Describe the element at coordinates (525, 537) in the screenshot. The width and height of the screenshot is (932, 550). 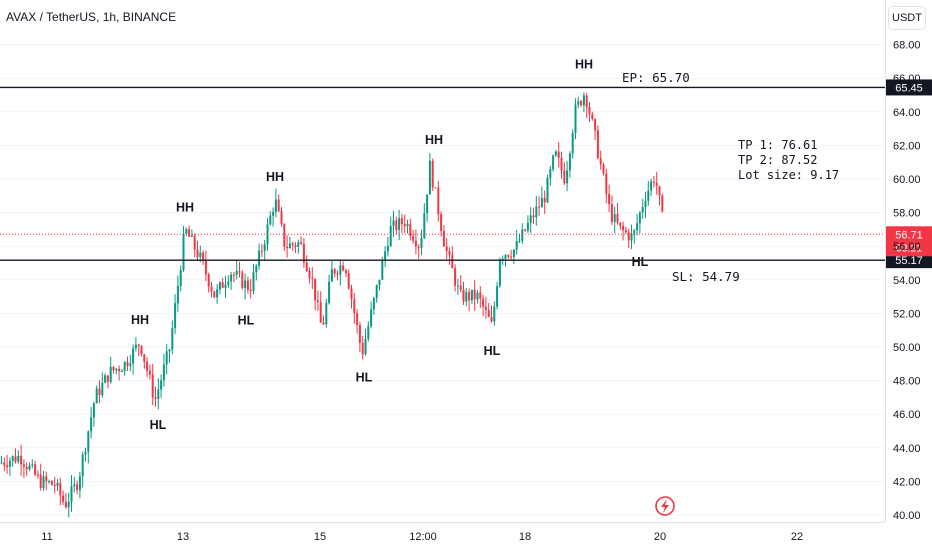
I see `time-tick-label: 18` at that location.